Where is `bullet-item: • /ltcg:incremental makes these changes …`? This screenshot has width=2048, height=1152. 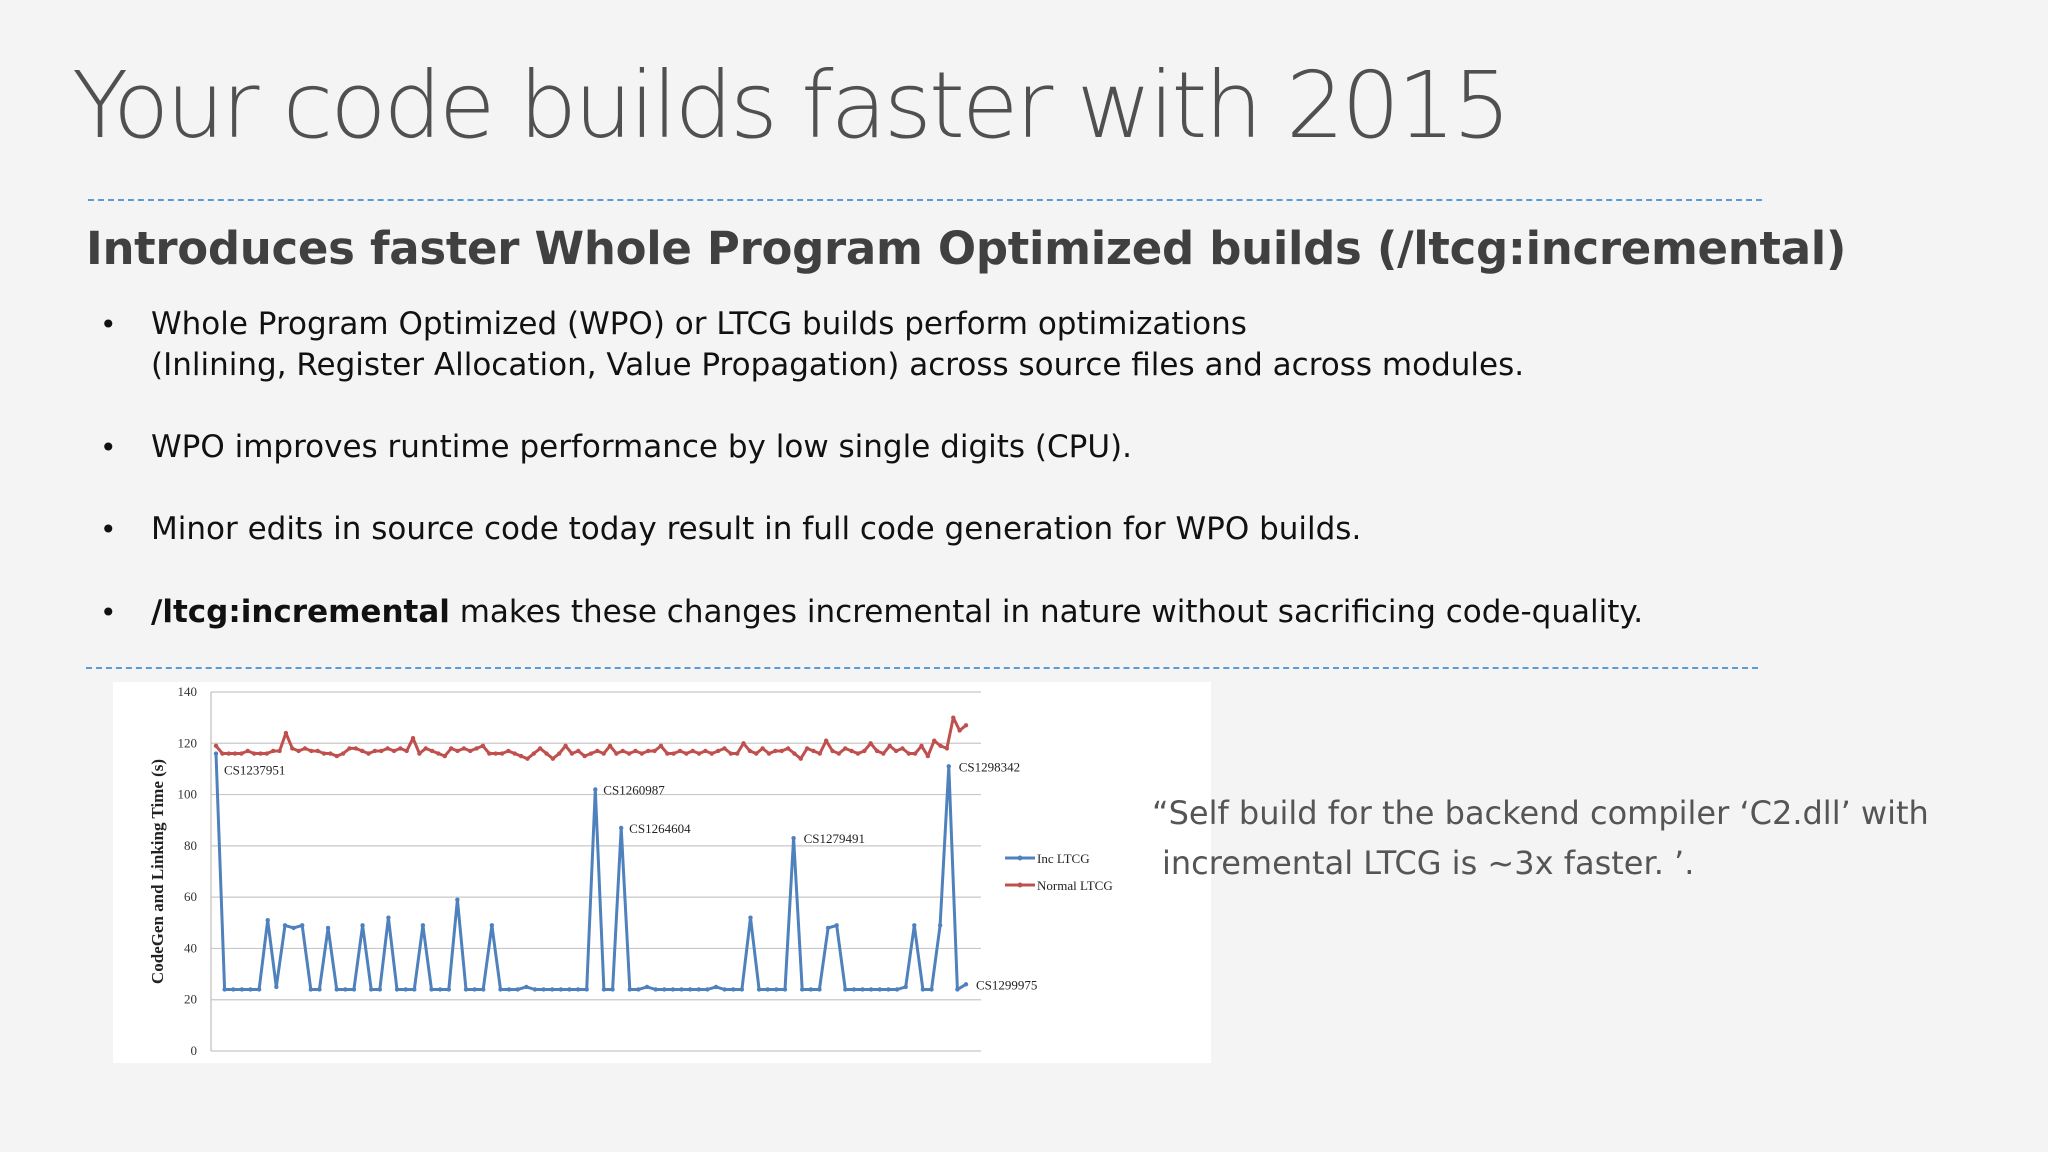
bullet-item: • /ltcg:incremental makes these changes … is located at coordinates (910, 612).